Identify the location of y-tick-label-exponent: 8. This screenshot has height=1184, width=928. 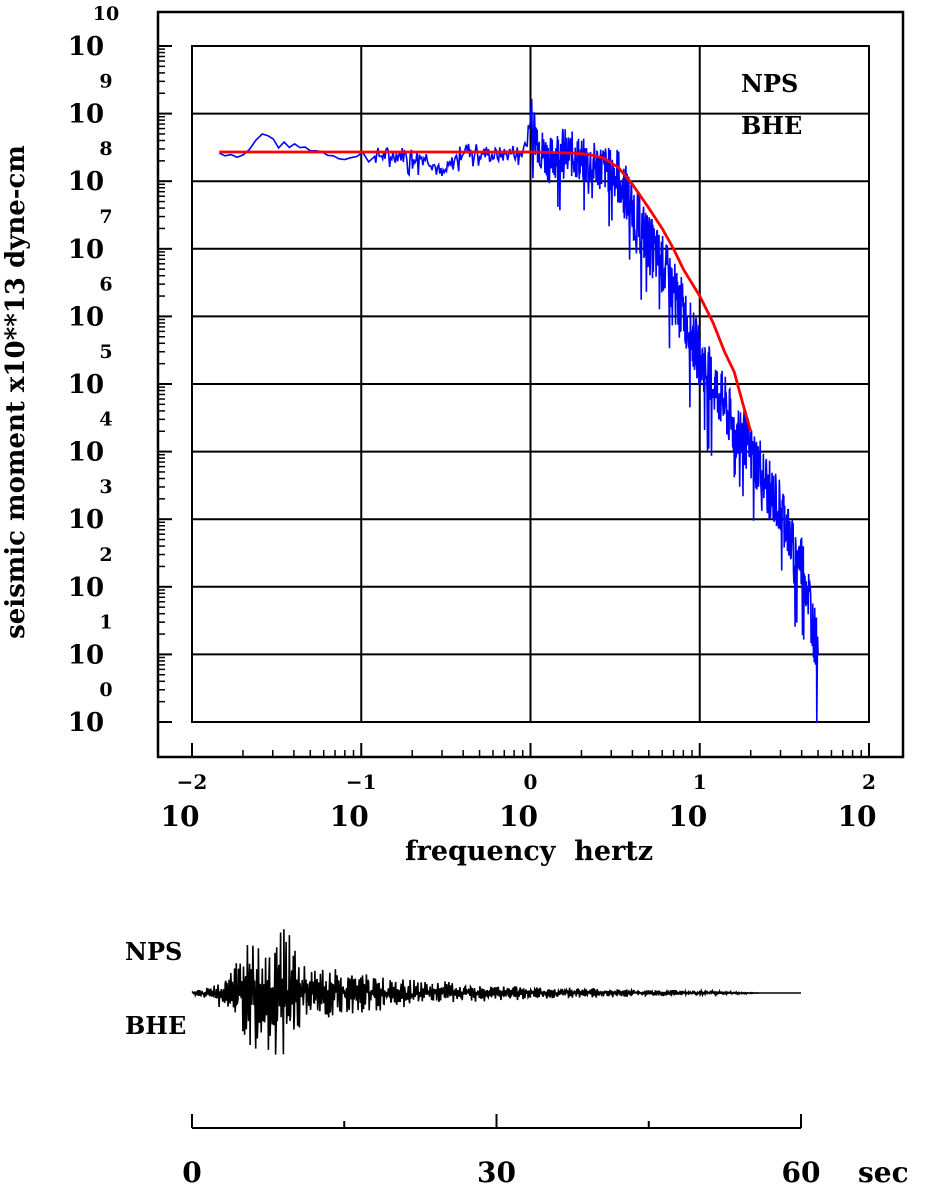
(105, 149).